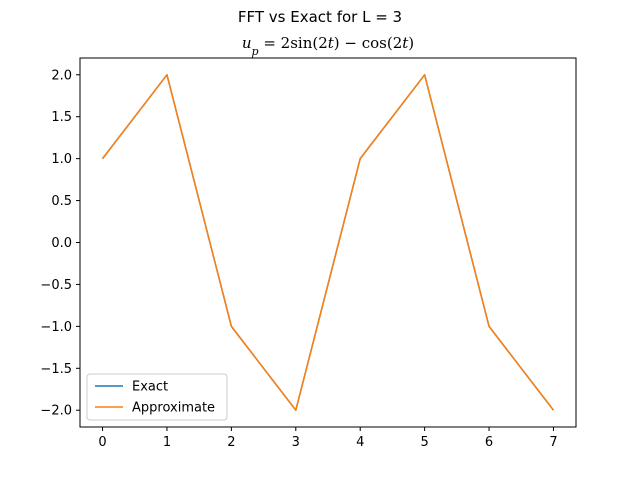 The image size is (640, 480). I want to click on y-tick-label: 1.0, so click(61, 159).